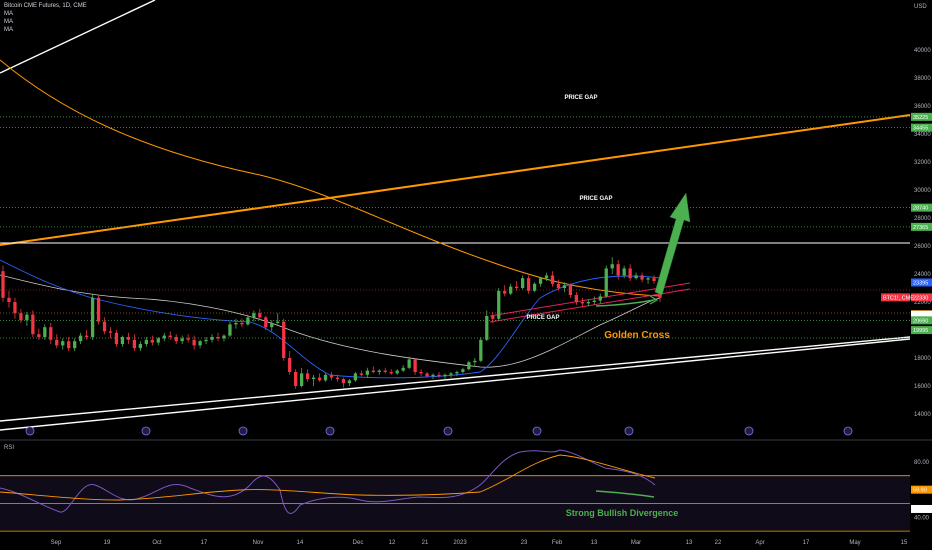  What do you see at coordinates (904, 543) in the screenshot?
I see `x-tick-label: 15` at bounding box center [904, 543].